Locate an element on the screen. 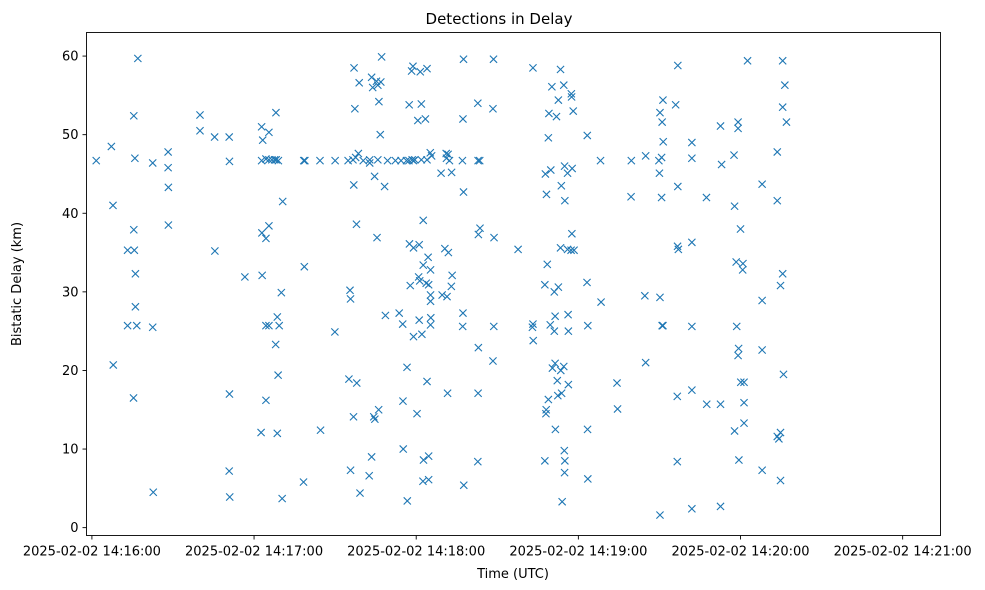 The width and height of the screenshot is (985, 590). y-axis-label: Bistatic Delay (km) is located at coordinates (17, 284).